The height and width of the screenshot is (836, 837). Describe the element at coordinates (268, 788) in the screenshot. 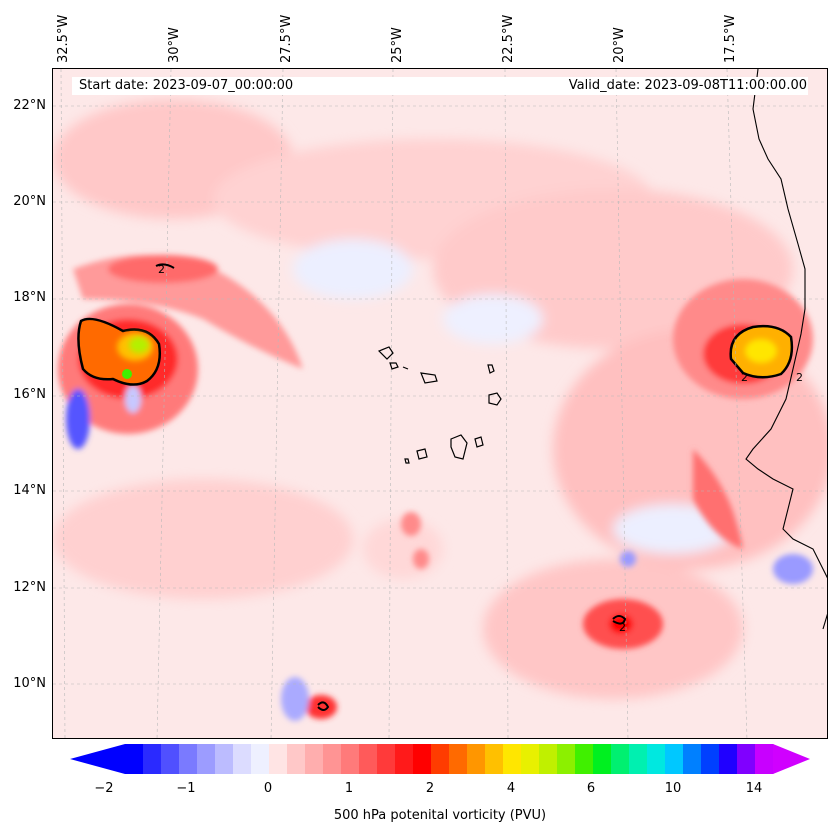

I see `colorbar-tick-label: 0` at that location.